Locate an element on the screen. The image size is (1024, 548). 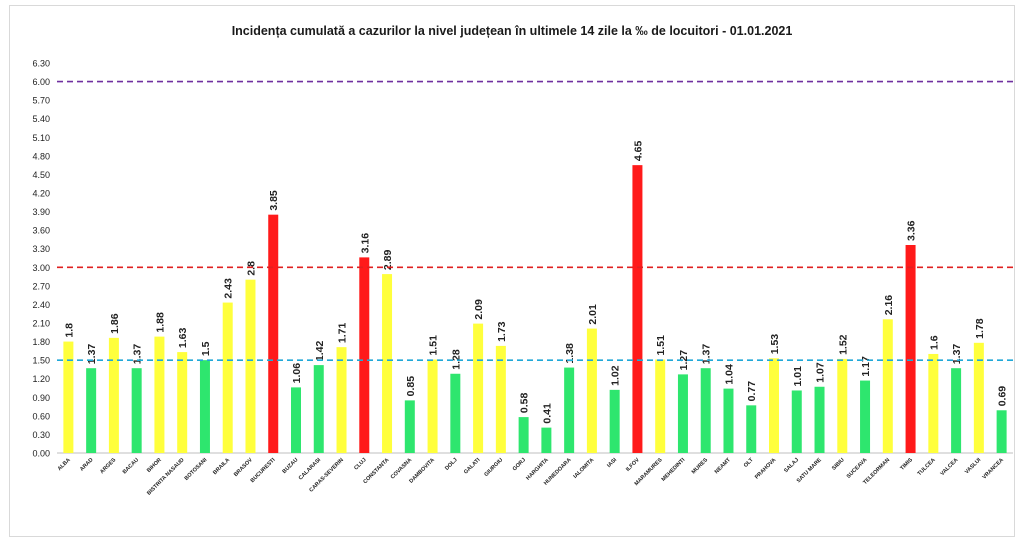
data-label: 1.52 is located at coordinates (843, 344).